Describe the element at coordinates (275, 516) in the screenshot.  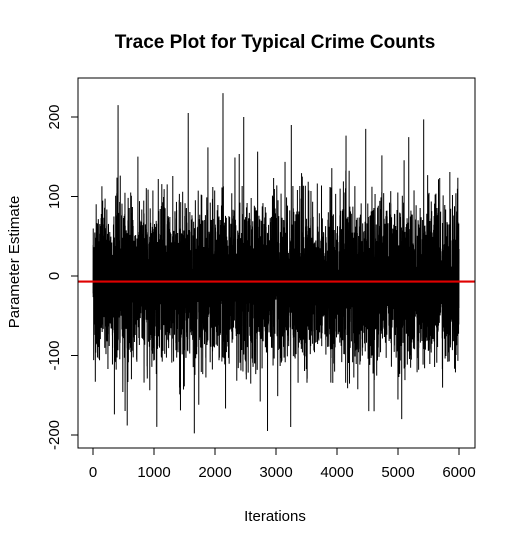
I see `x-axis-label: Iterations` at that location.